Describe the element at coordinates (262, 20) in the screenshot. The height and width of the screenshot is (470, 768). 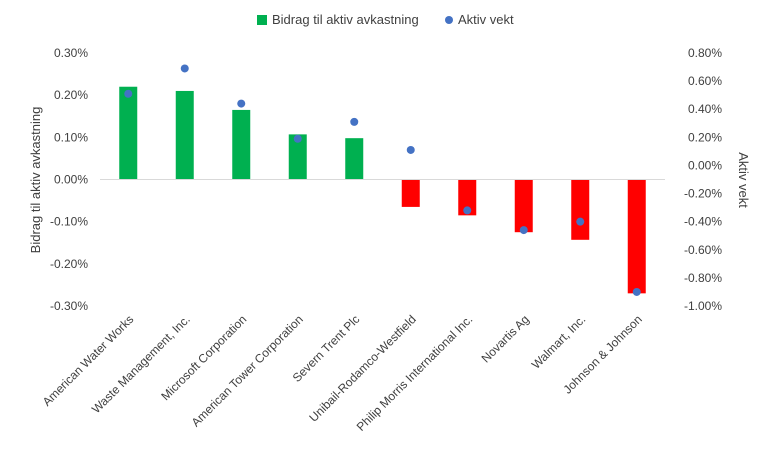
I see `legend-swatch-bidrag` at that location.